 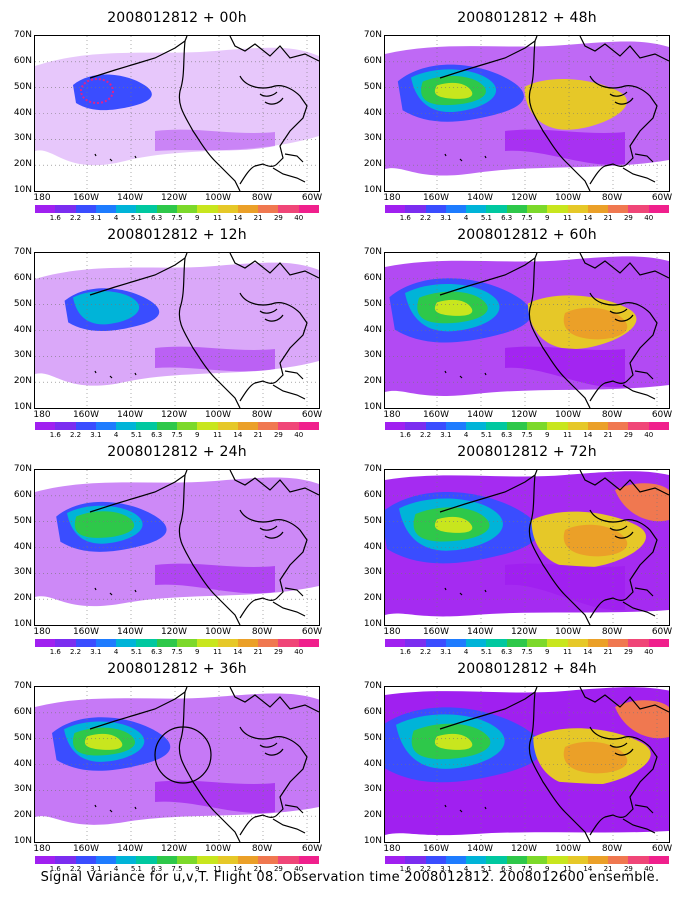 What do you see at coordinates (97, 91) in the screenshot?
I see `observation-region-marker` at bounding box center [97, 91].